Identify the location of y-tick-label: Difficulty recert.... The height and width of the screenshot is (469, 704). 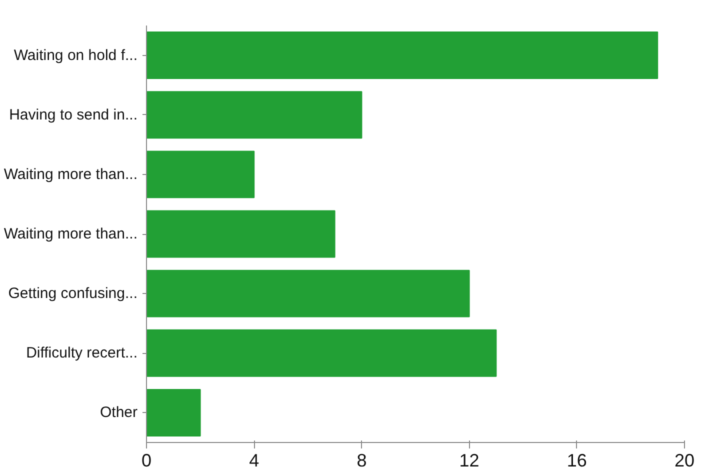
(82, 353).